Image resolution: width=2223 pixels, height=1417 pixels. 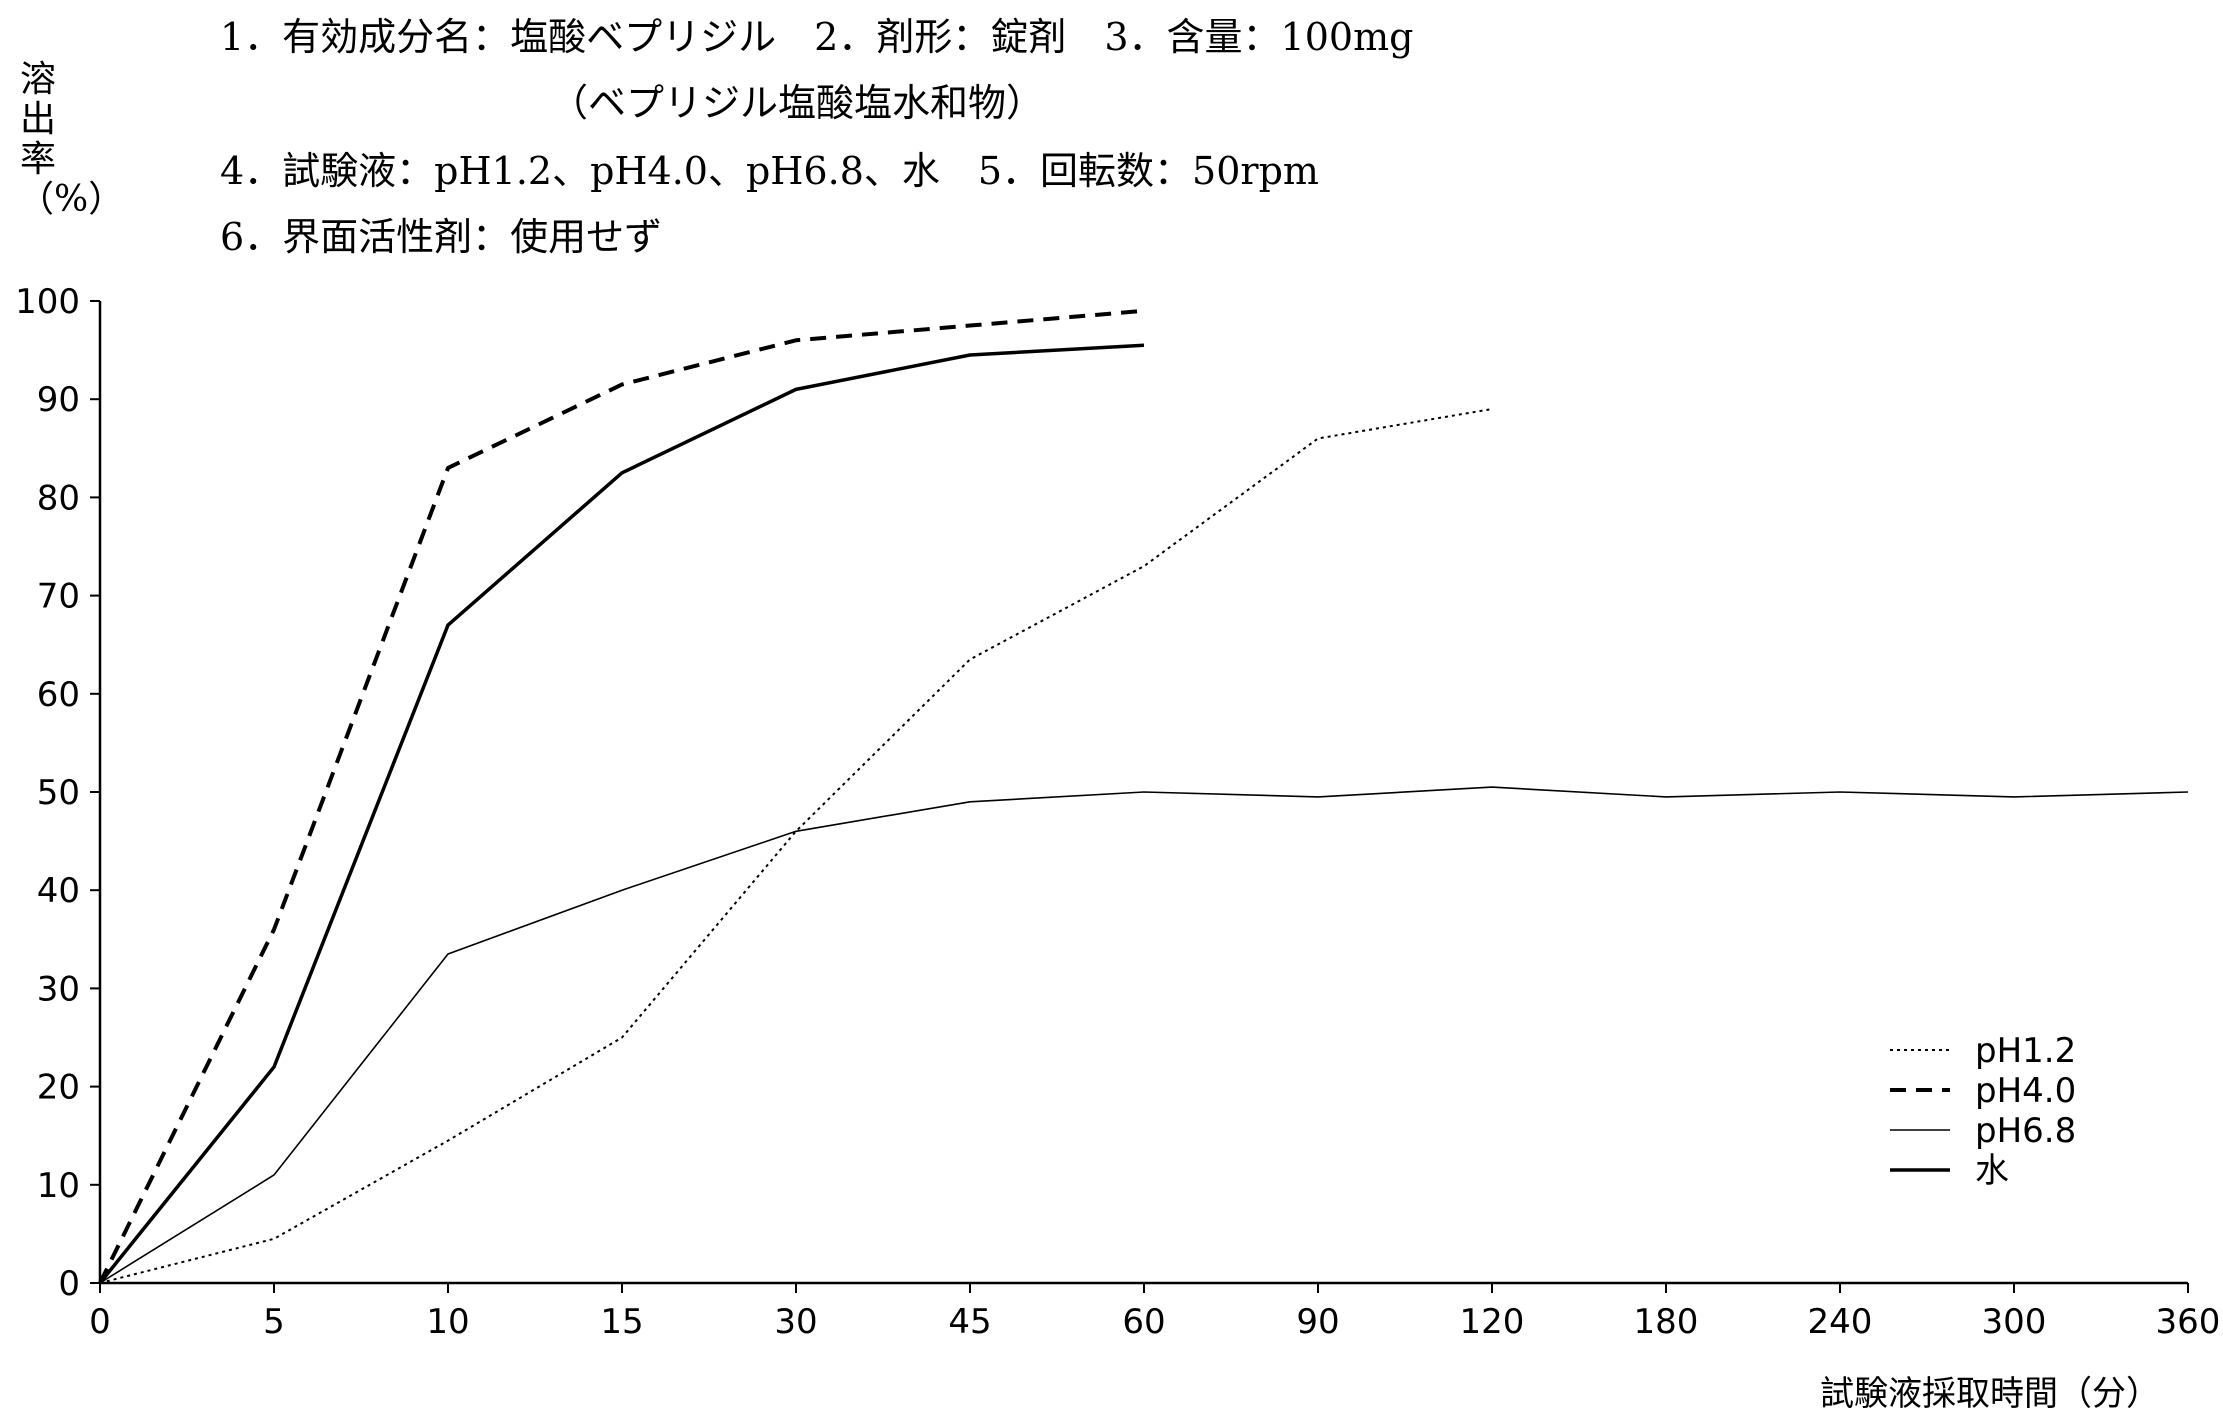 What do you see at coordinates (797, 103) in the screenshot?
I see `header-line-2: （ベプリジル塩酸塩水和物）` at bounding box center [797, 103].